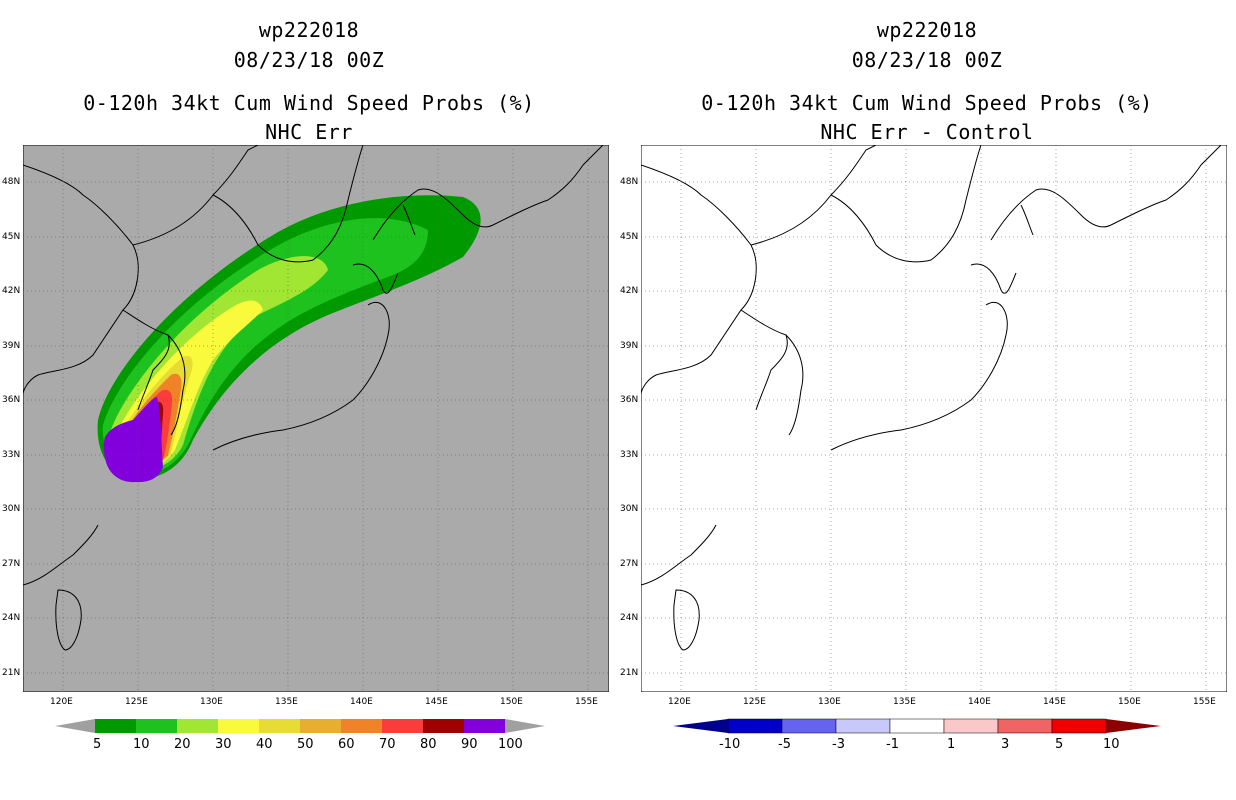 The width and height of the screenshot is (1236, 800). What do you see at coordinates (264, 744) in the screenshot?
I see `colorbar-label: 40` at bounding box center [264, 744].